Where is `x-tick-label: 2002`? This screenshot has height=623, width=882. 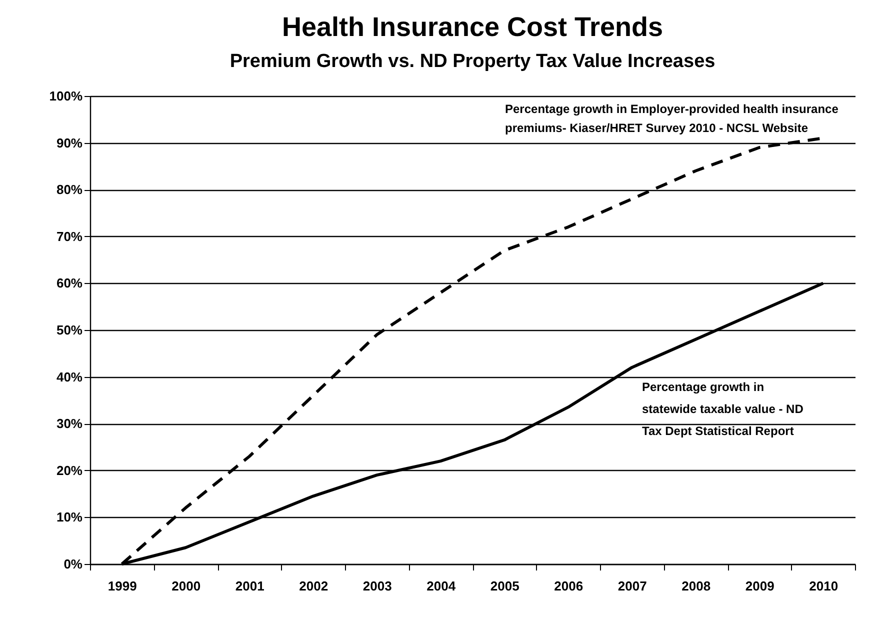 x-tick-label: 2002 is located at coordinates (313, 586).